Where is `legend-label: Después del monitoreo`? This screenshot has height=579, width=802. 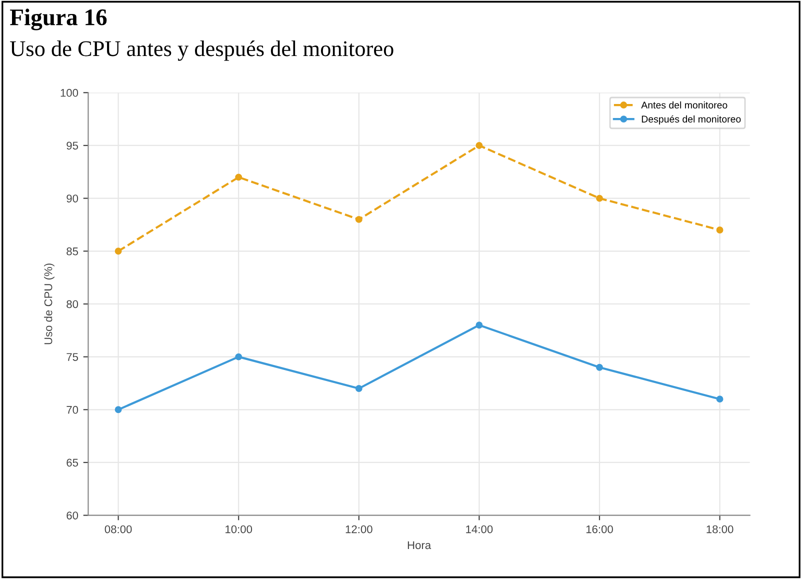
legend-label: Después del monitoreo is located at coordinates (691, 119).